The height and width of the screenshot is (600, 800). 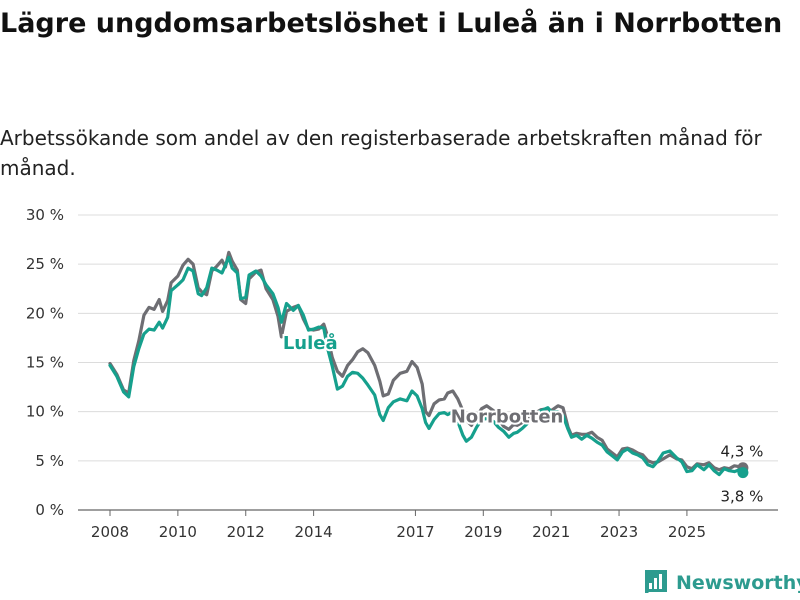 What do you see at coordinates (45, 215) in the screenshot?
I see `y-tick-label: 30 %` at bounding box center [45, 215].